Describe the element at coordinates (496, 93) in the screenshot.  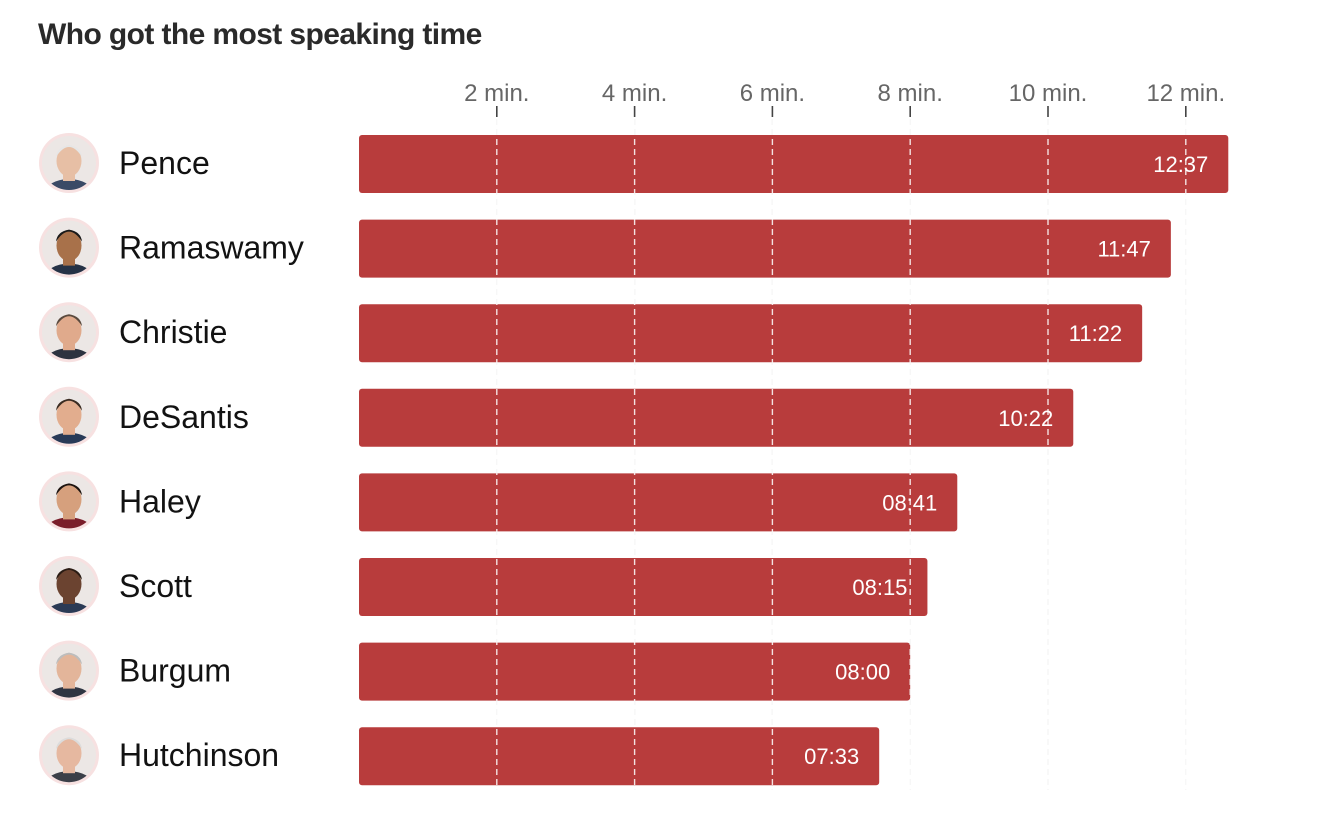
I see `x-tick-label: 2 min.` at that location.